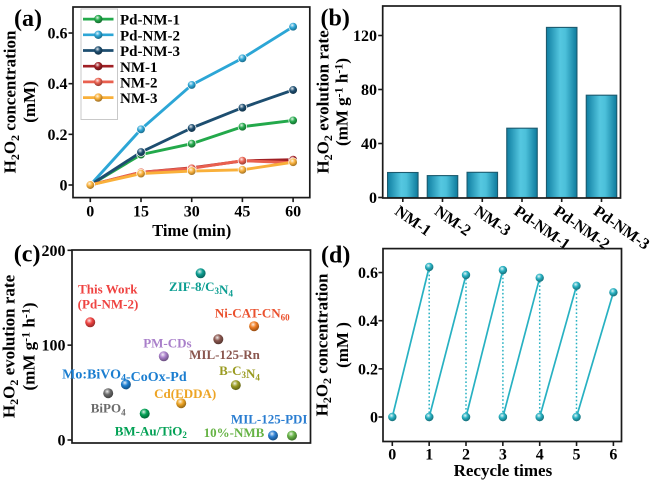  I want to click on svg-text: 1, so click(429, 455).